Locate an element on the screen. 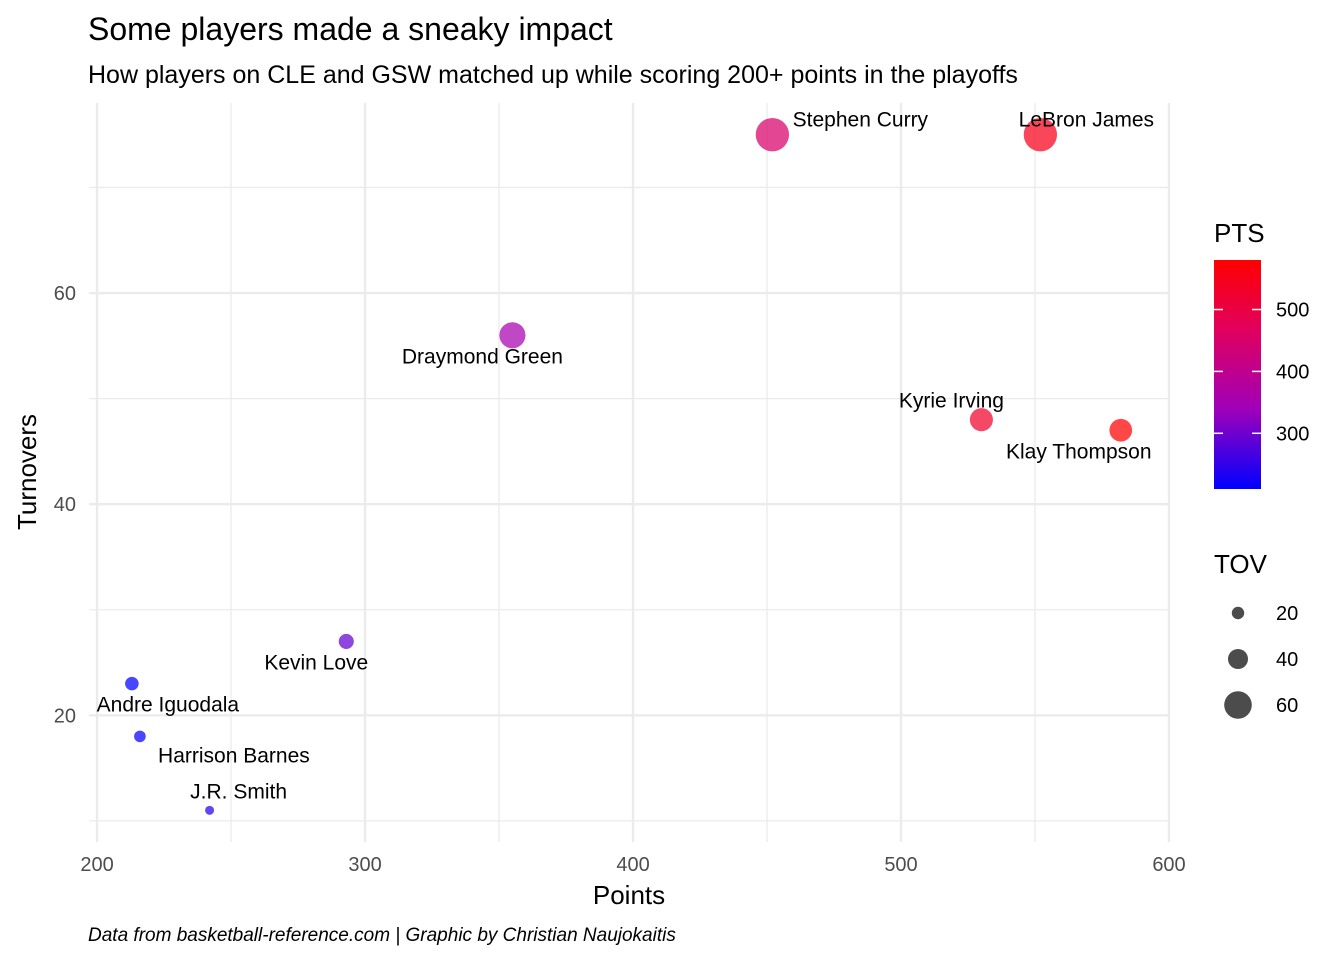  y-tick-label: 60 is located at coordinates (65, 294).